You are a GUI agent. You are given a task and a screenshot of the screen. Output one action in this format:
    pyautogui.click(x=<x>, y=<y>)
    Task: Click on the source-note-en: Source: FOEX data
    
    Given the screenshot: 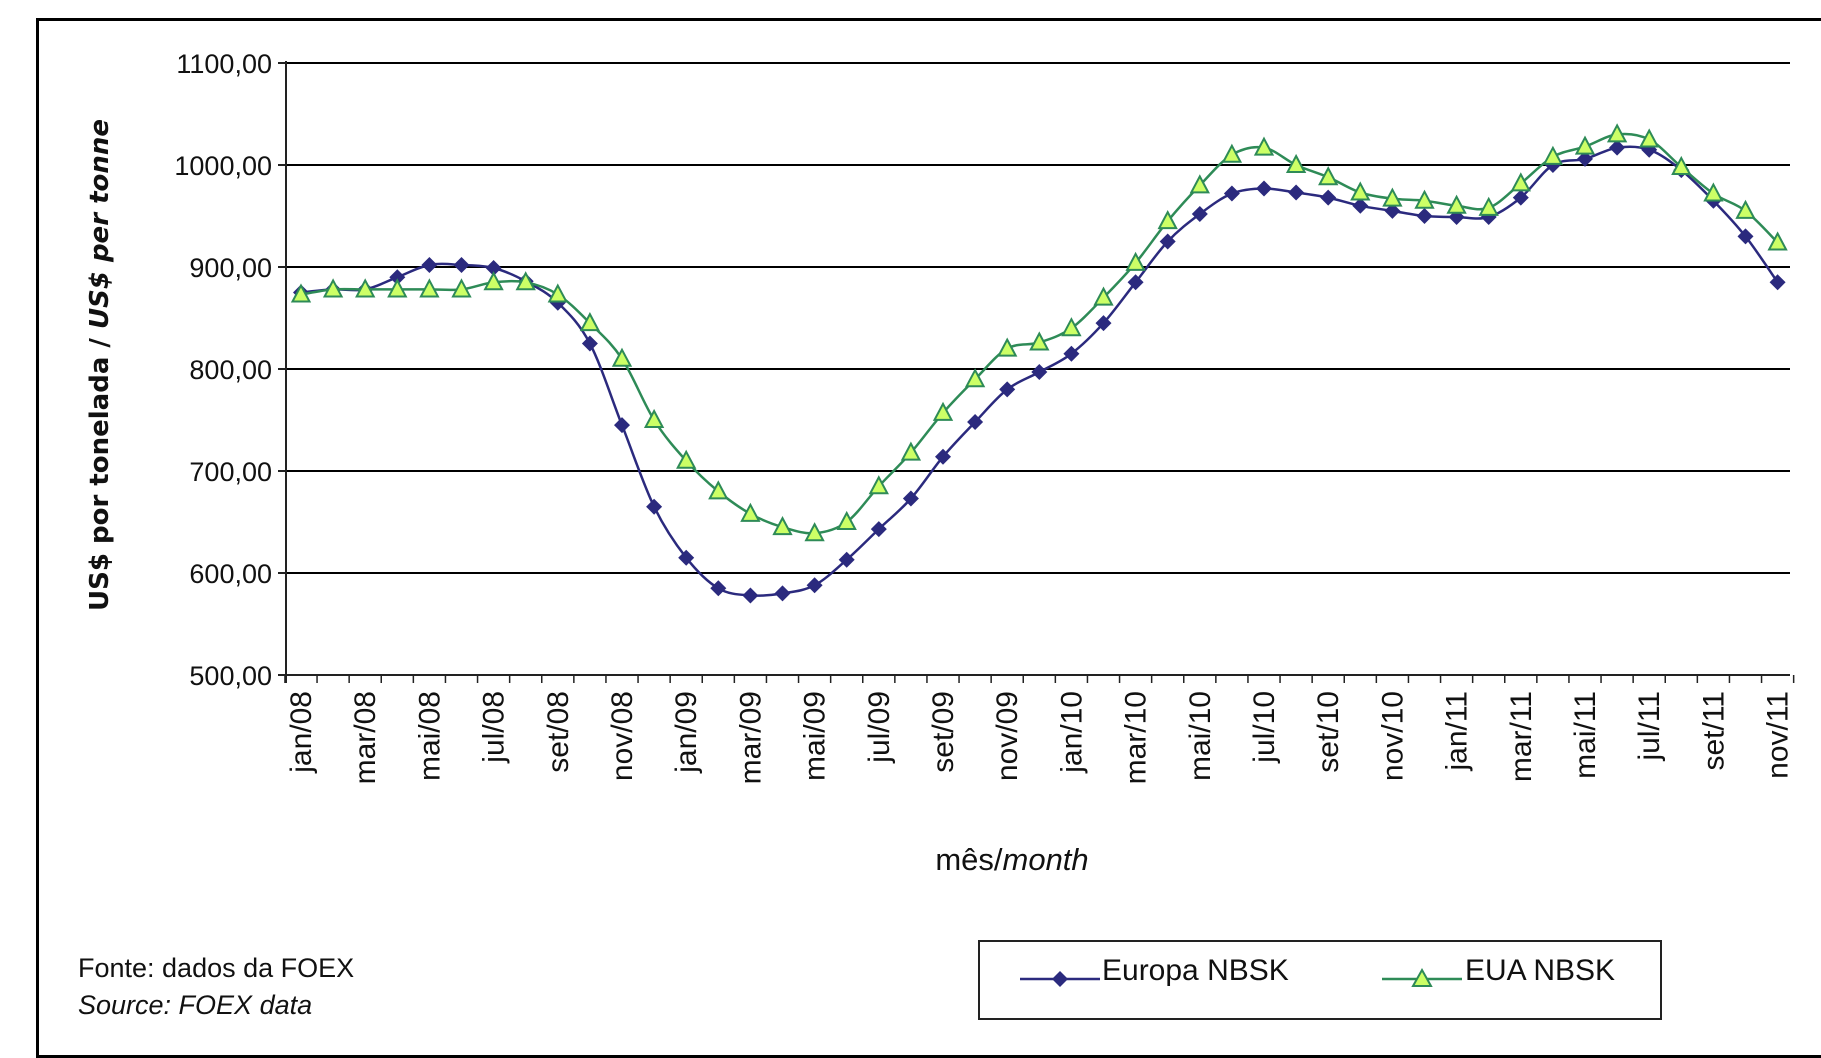 What is the action you would take?
    pyautogui.click(x=195, y=1005)
    